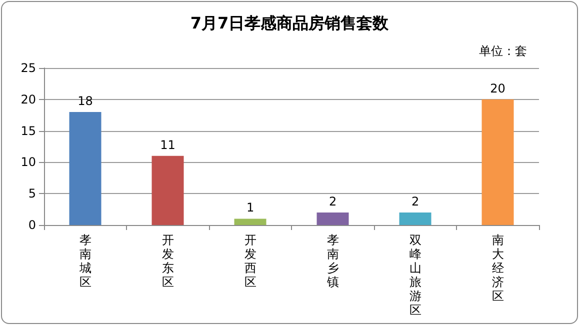 This screenshot has width=579, height=325. I want to click on y-tick-label: 25, so click(28, 68).